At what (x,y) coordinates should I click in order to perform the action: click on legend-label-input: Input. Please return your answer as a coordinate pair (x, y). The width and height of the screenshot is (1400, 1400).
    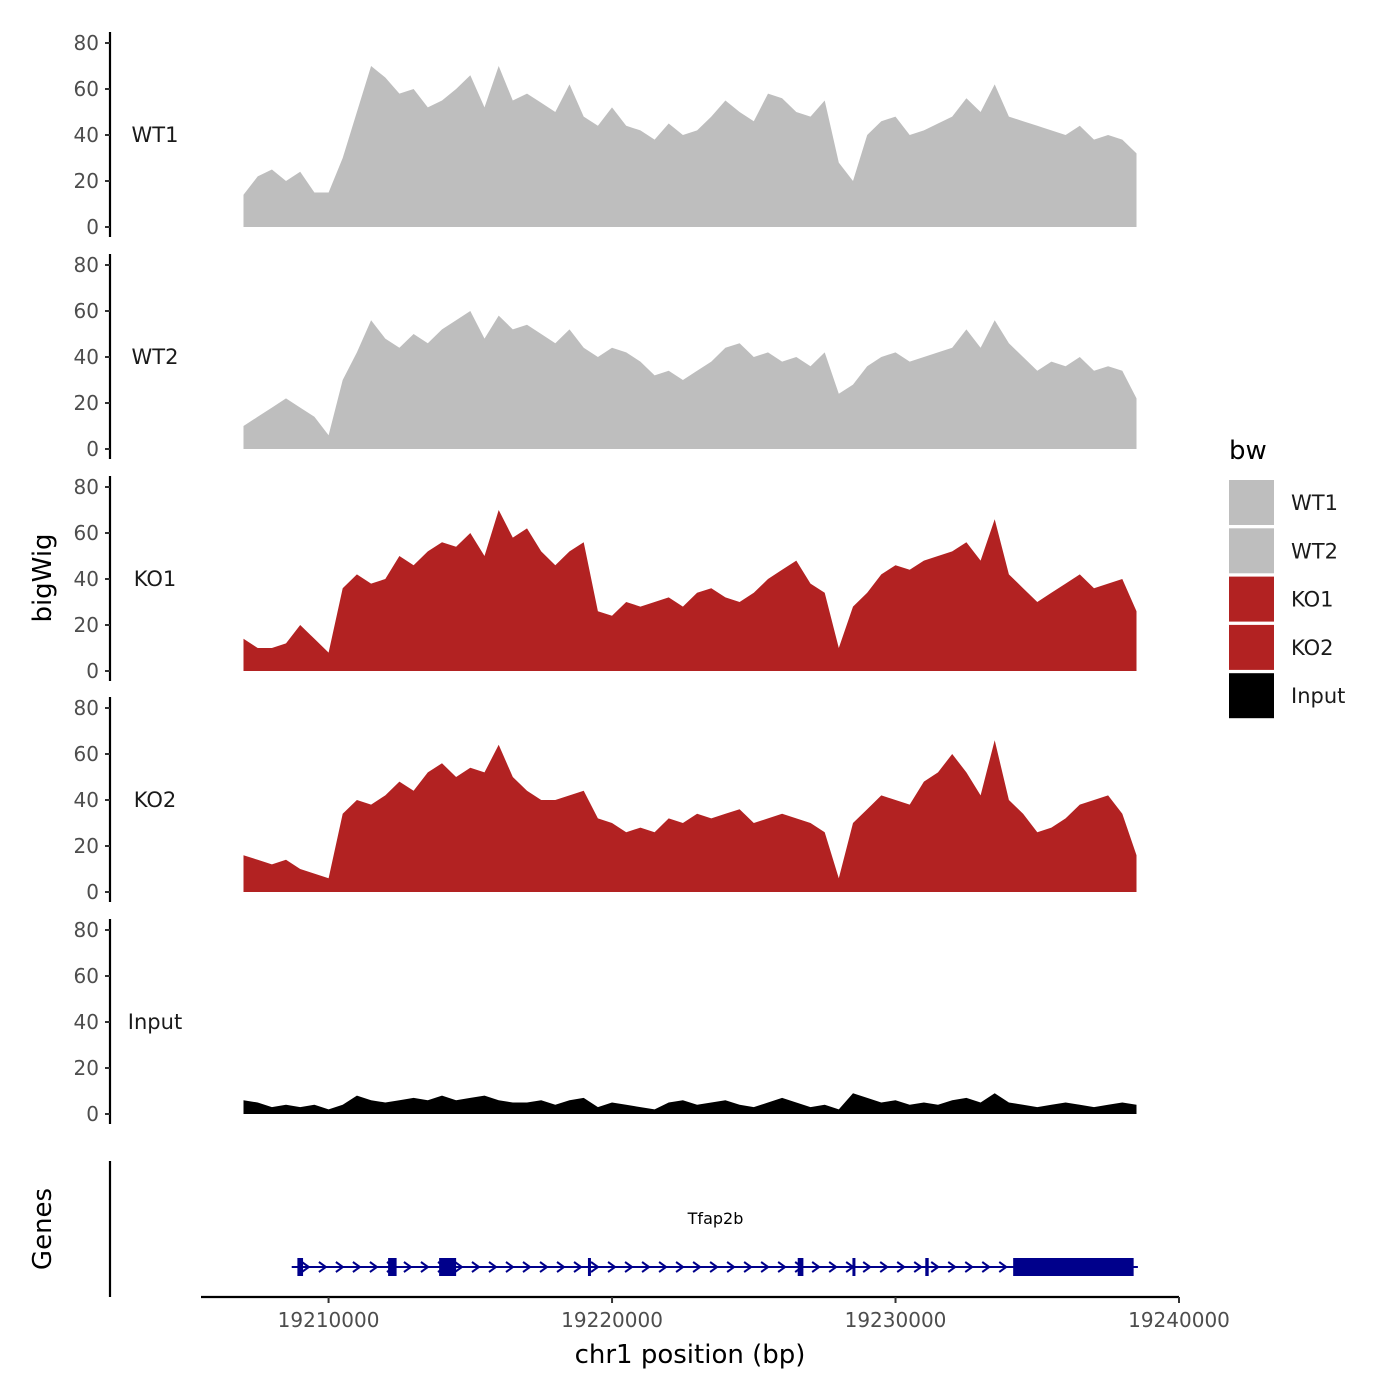
    Looking at the image, I should click on (1318, 696).